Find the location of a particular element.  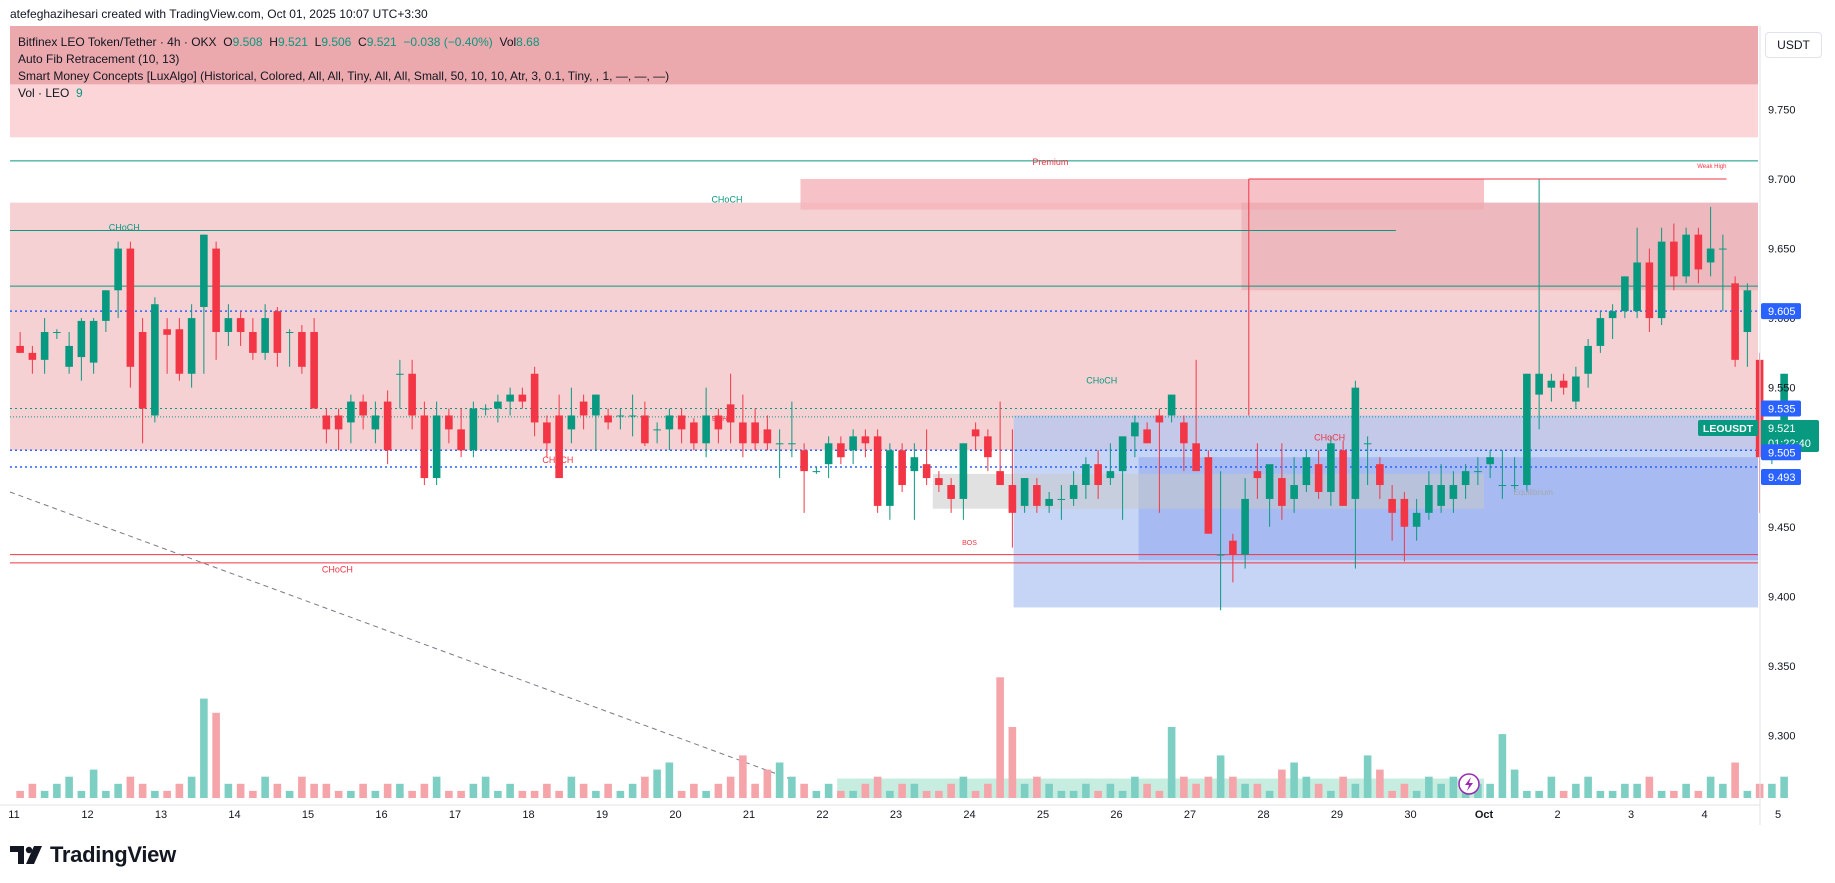

level-badge-text: 9.605 is located at coordinates (1782, 312).